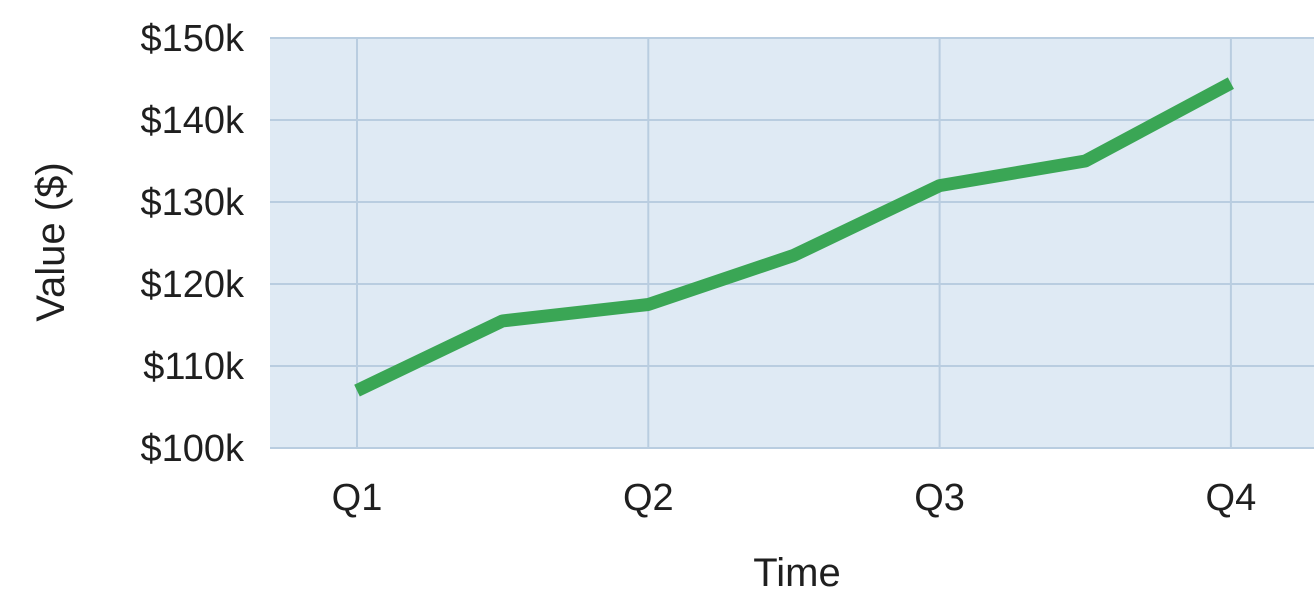 This screenshot has height=593, width=1314. I want to click on y-tick-label: $110k, so click(194, 367).